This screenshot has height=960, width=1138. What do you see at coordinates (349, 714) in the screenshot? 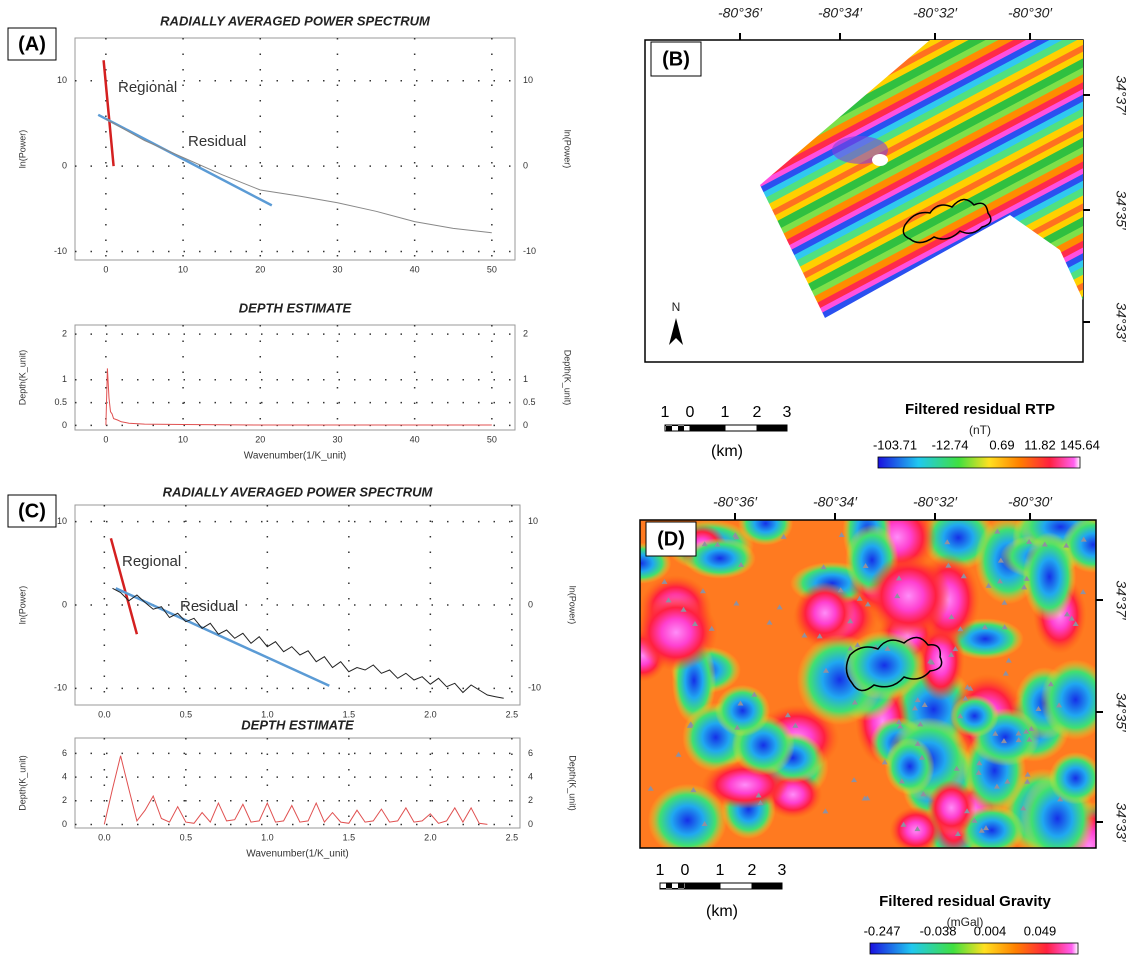
I see `x-tick-label: 1.5` at bounding box center [349, 714].